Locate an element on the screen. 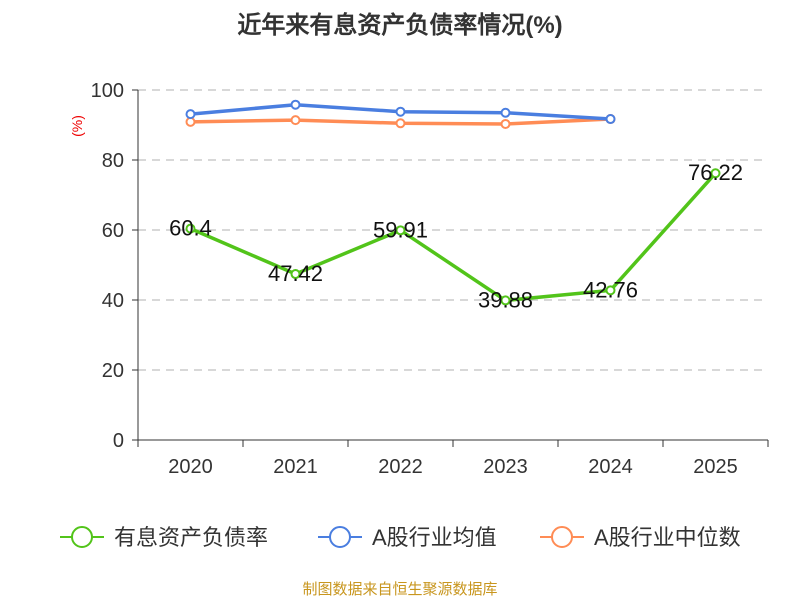 This screenshot has height=600, width=800. x-tick-label: 2022 is located at coordinates (400, 467).